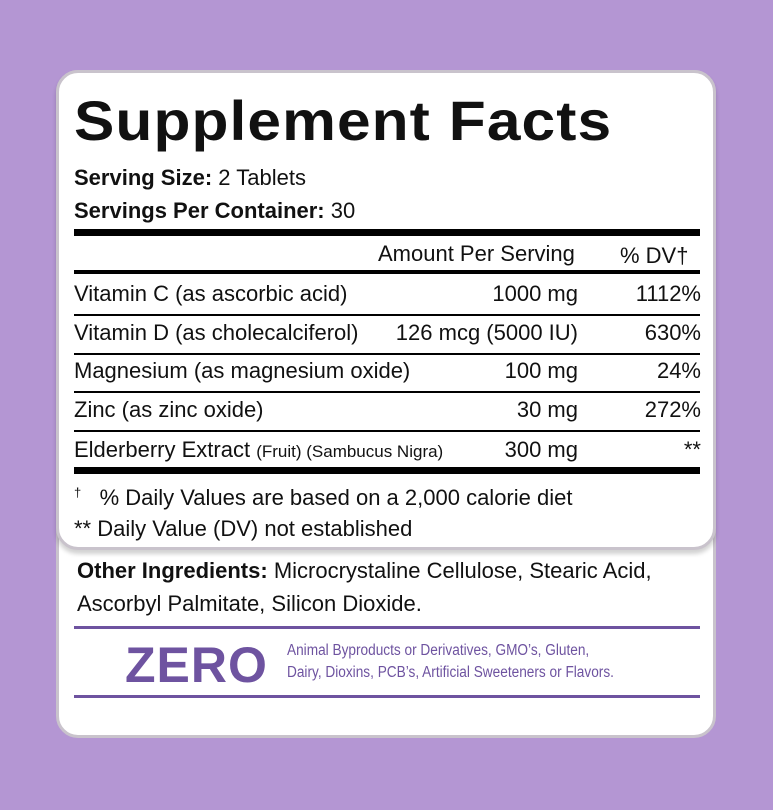 This screenshot has width=773, height=810. I want to click on nutrient-dv: 272%, so click(672, 409).